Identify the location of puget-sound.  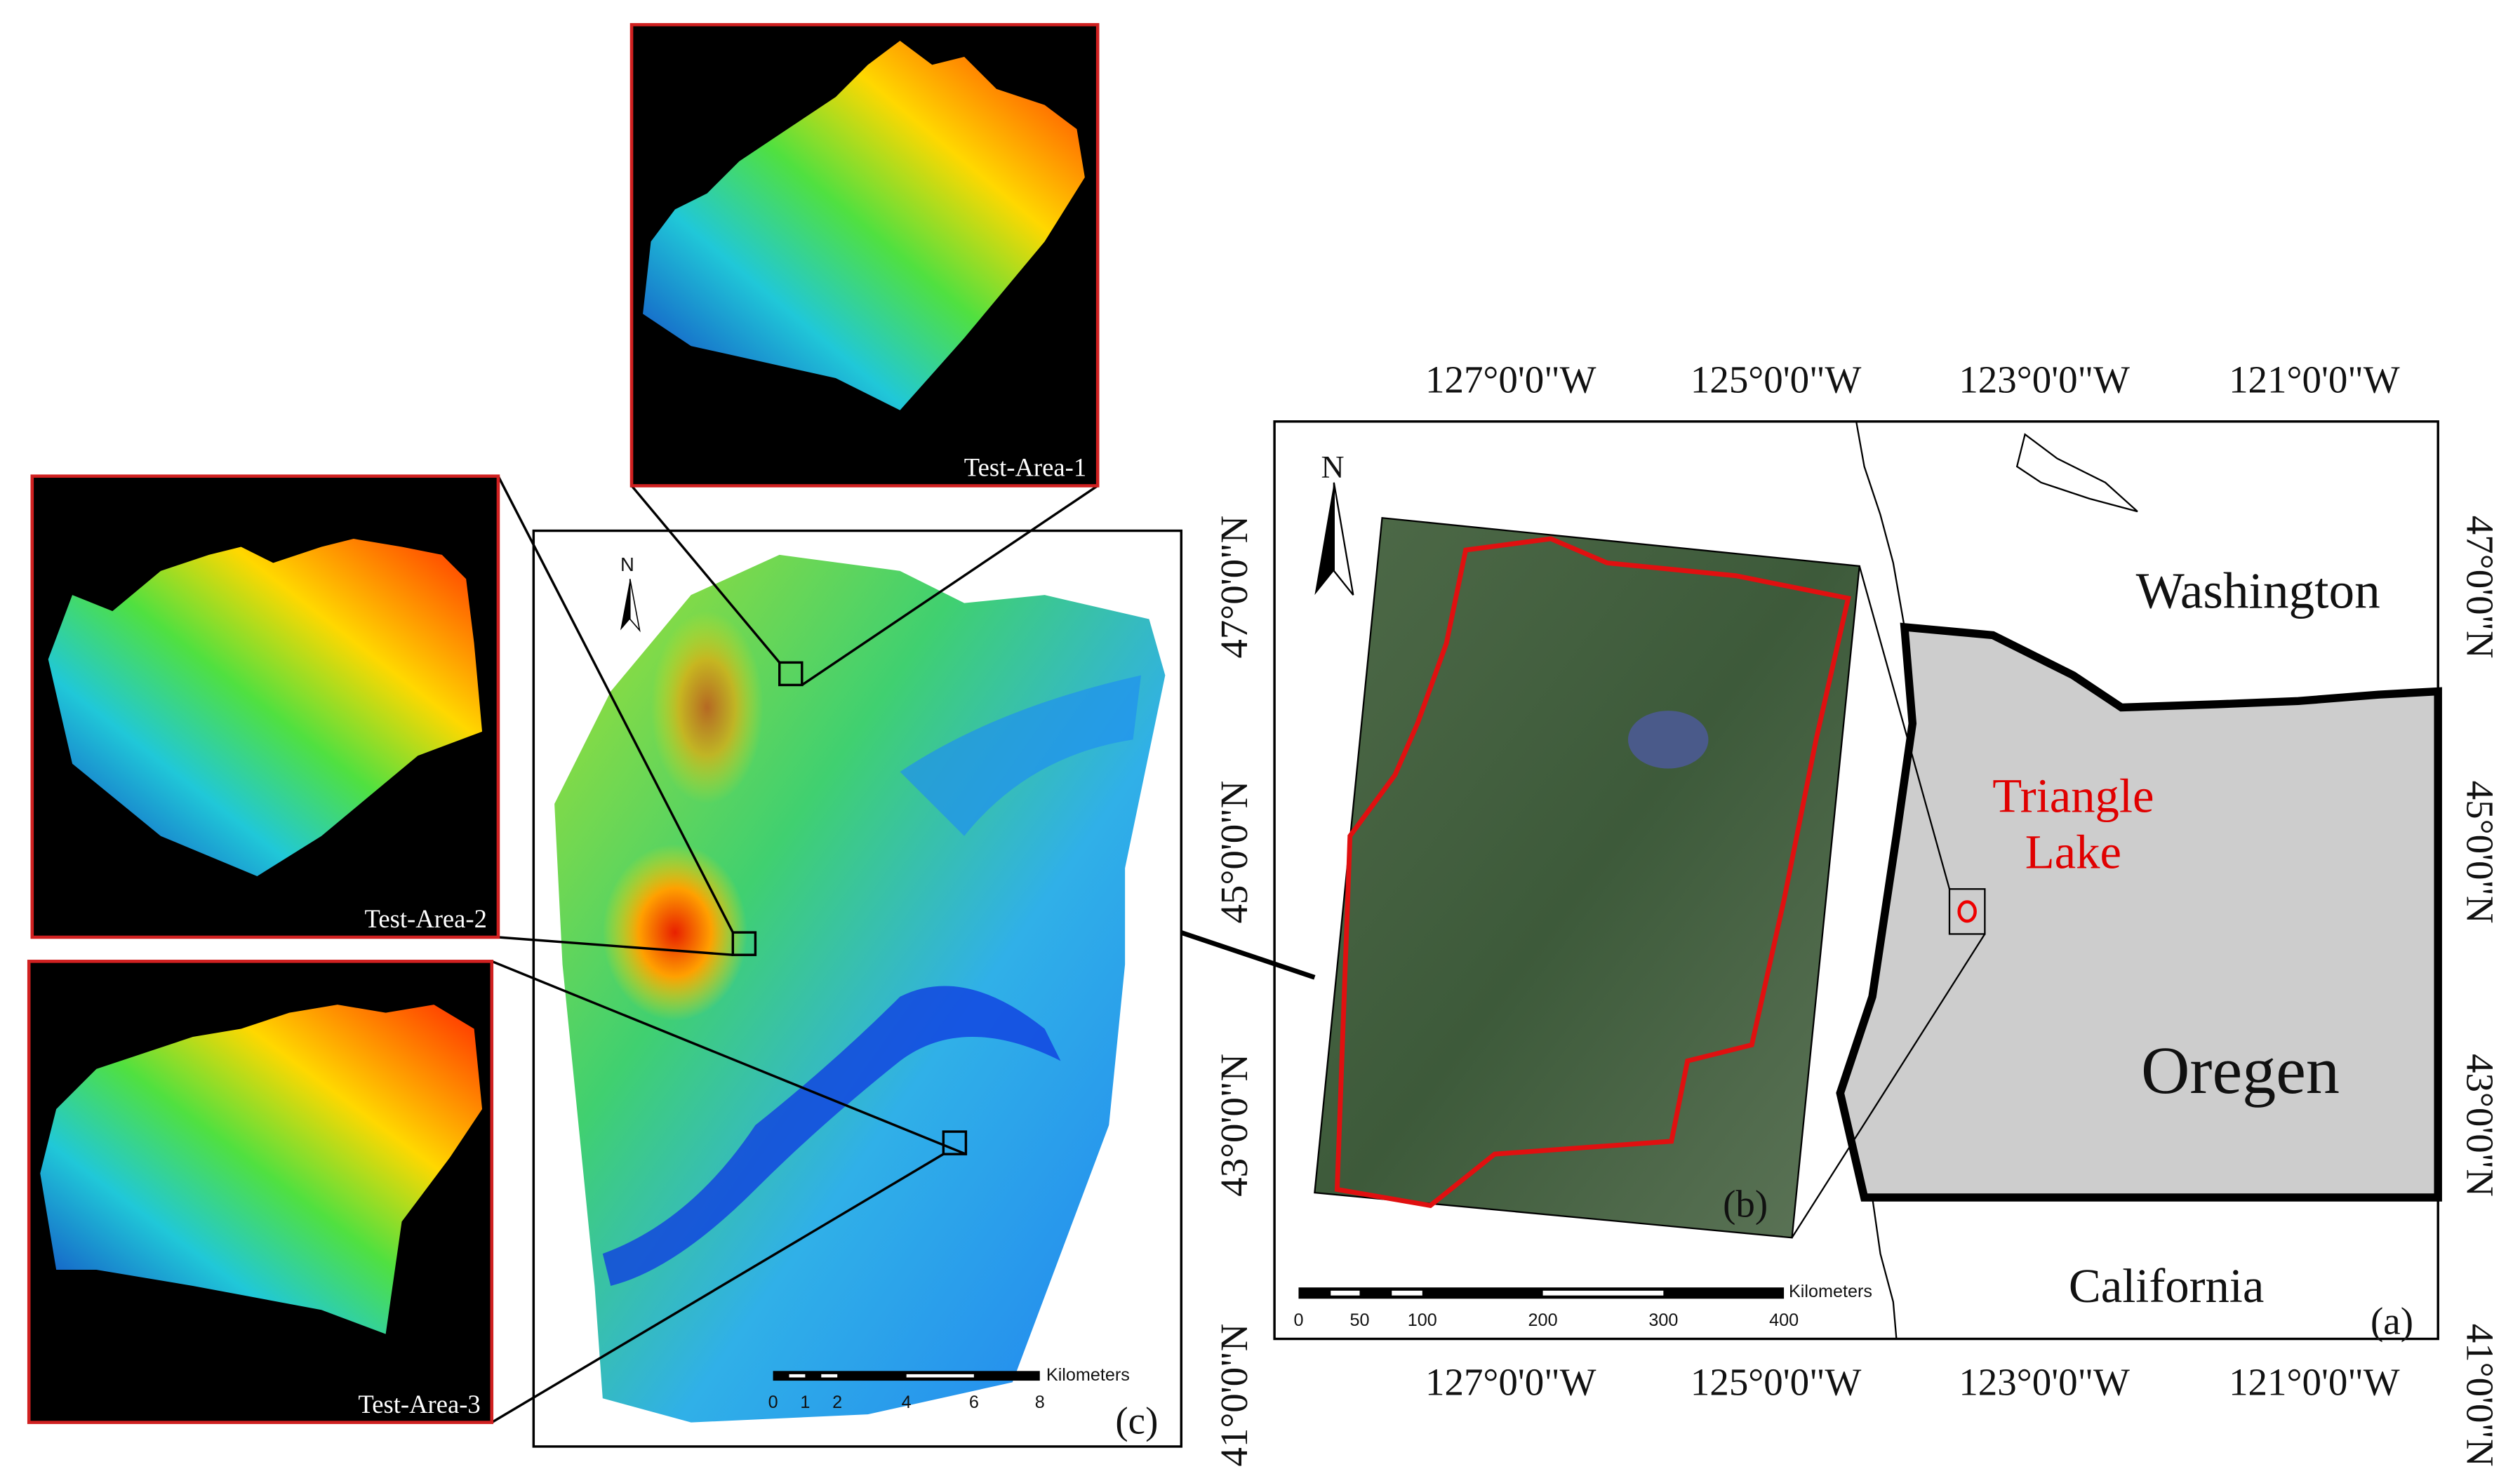
(2076, 473).